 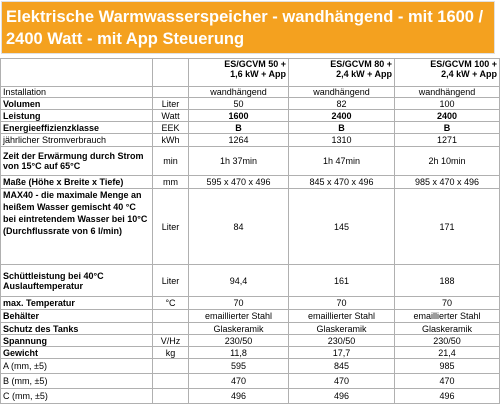 What do you see at coordinates (238, 366) in the screenshot?
I see `value: 595` at bounding box center [238, 366].